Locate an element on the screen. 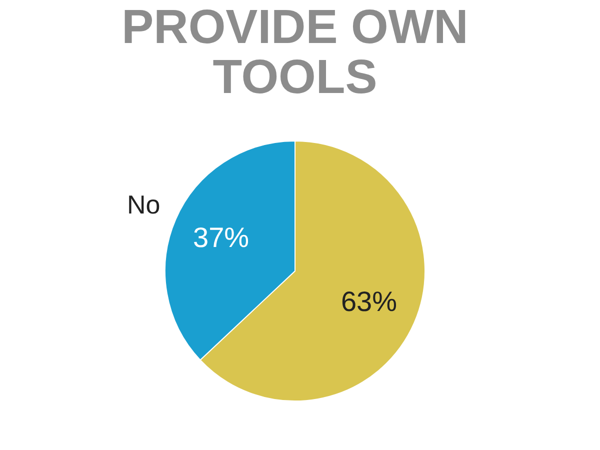 Image resolution: width=600 pixels, height=450 pixels. data-label: 37% is located at coordinates (221, 237).